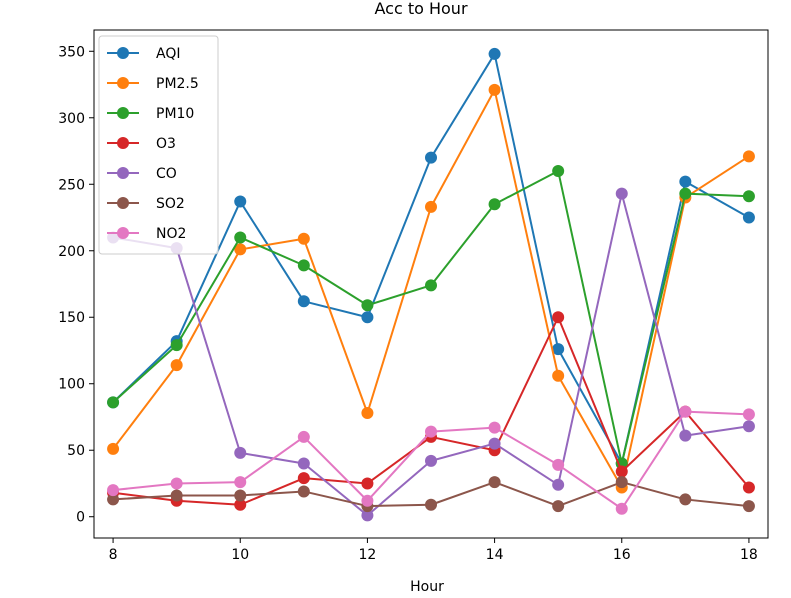 This screenshot has height=598, width=791. Describe the element at coordinates (171, 234) in the screenshot. I see `legend-label: NO2` at that location.